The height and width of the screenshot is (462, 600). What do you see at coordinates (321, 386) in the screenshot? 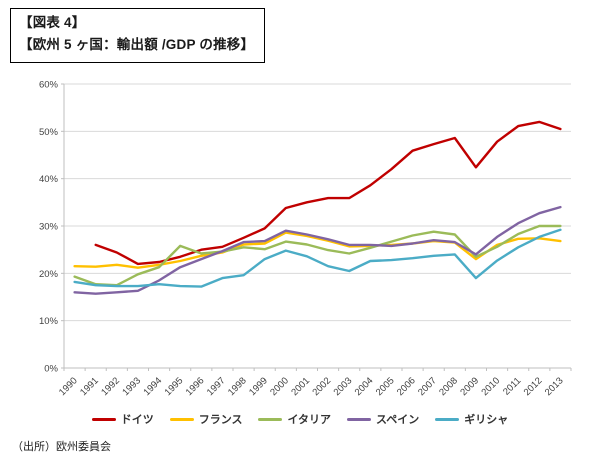
I see `x-axis-label: 2002` at bounding box center [321, 386].